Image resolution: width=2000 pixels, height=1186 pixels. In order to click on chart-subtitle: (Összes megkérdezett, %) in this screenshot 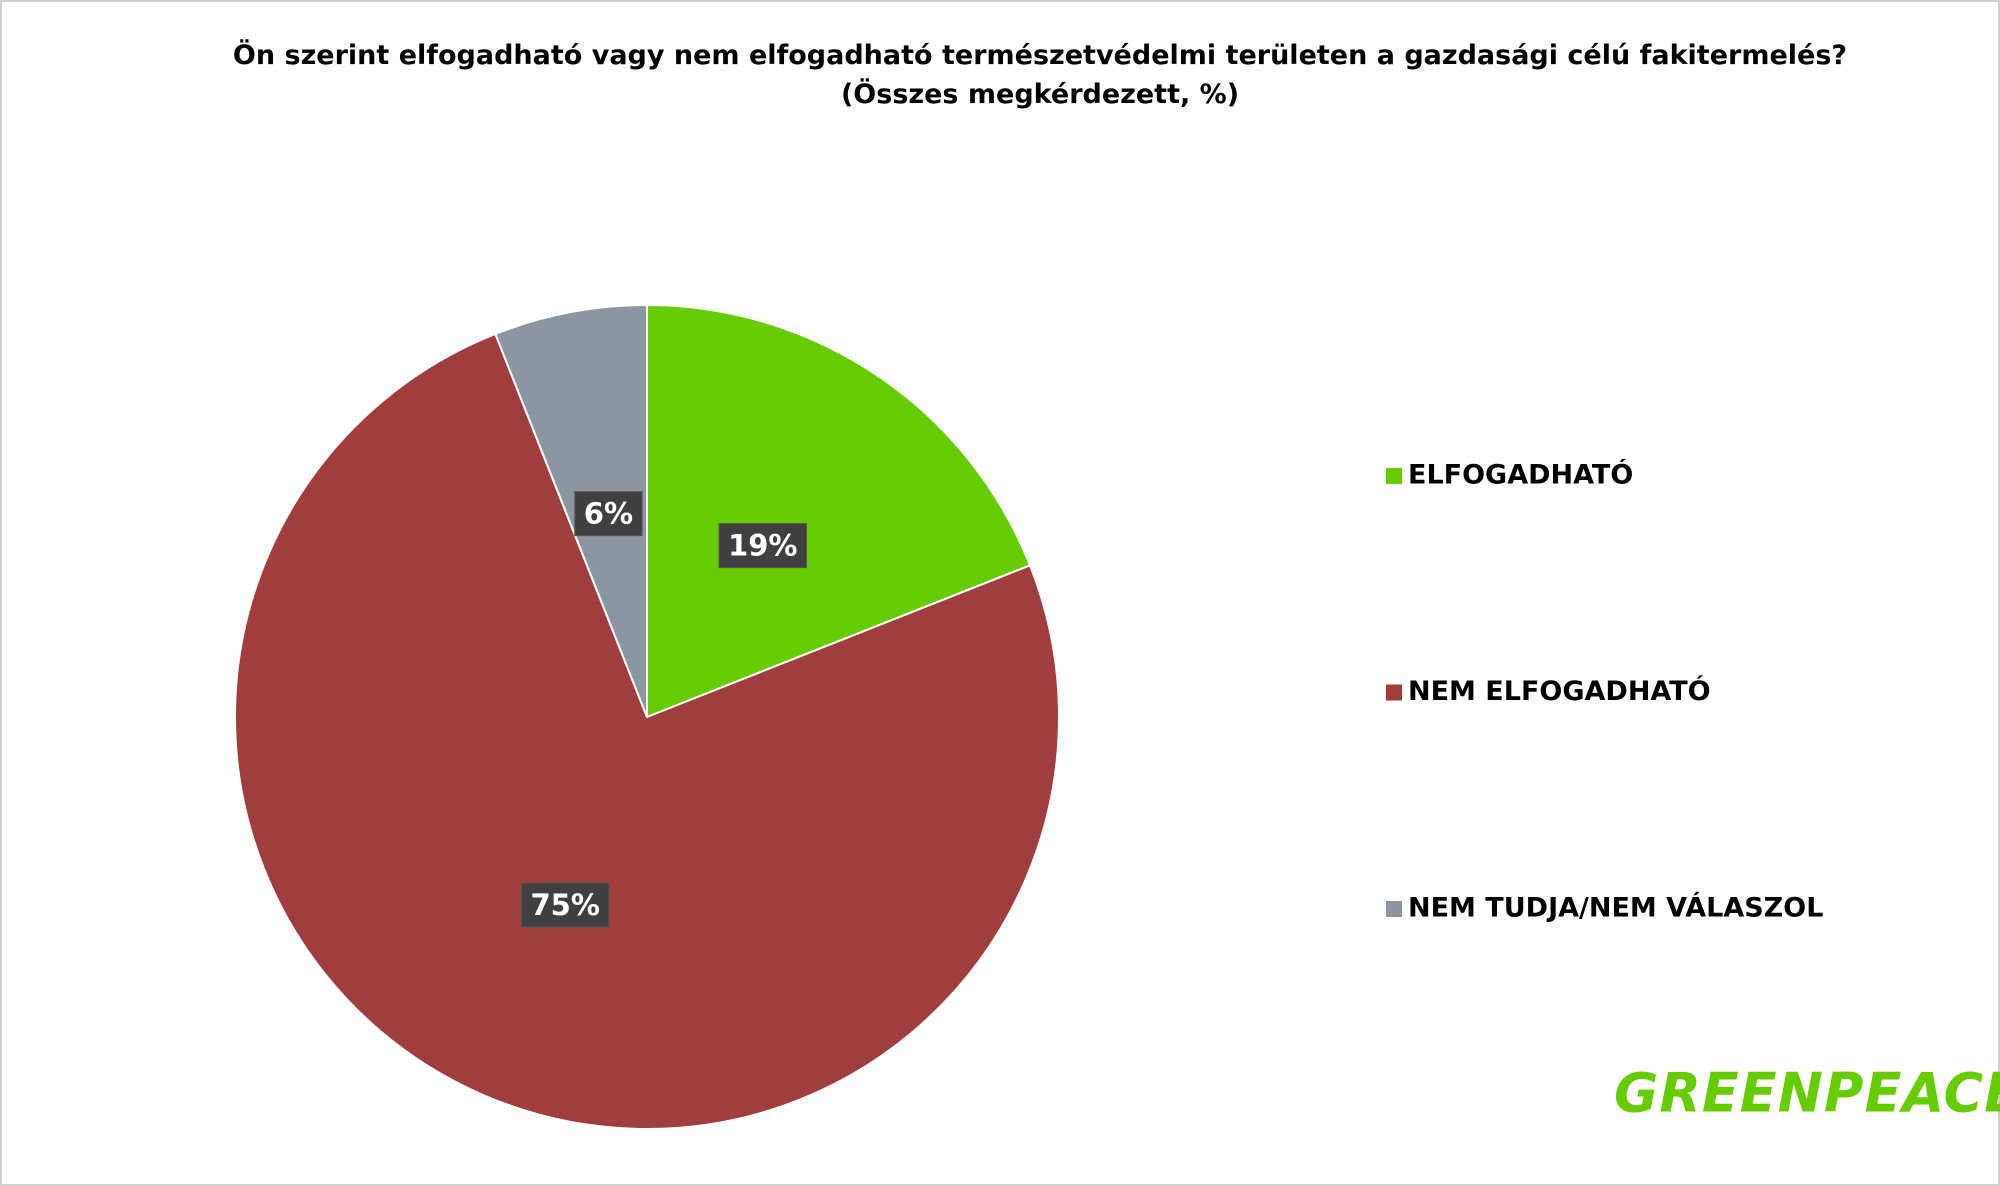, I will do `click(1040, 94)`.